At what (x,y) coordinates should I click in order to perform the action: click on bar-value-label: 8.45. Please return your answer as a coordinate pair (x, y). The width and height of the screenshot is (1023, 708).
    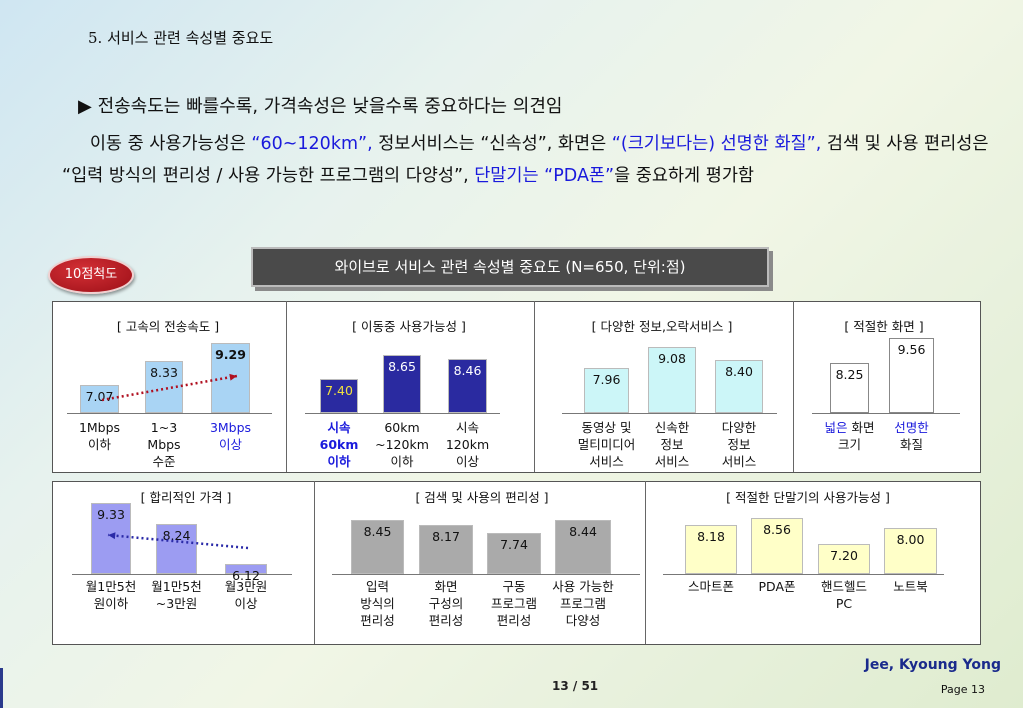
    Looking at the image, I should click on (377, 531).